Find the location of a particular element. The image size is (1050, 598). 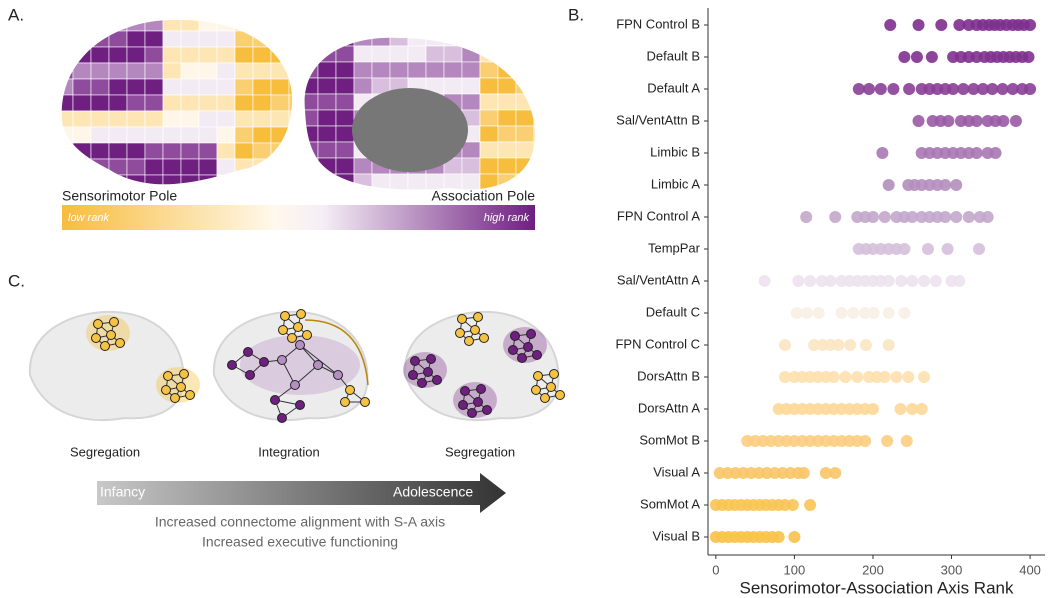

y-tick-label: TempPar is located at coordinates (674, 247).